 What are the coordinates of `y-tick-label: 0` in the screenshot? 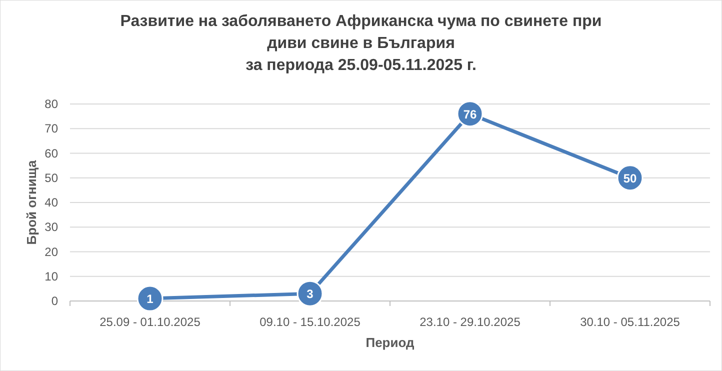 It's located at (54, 301).